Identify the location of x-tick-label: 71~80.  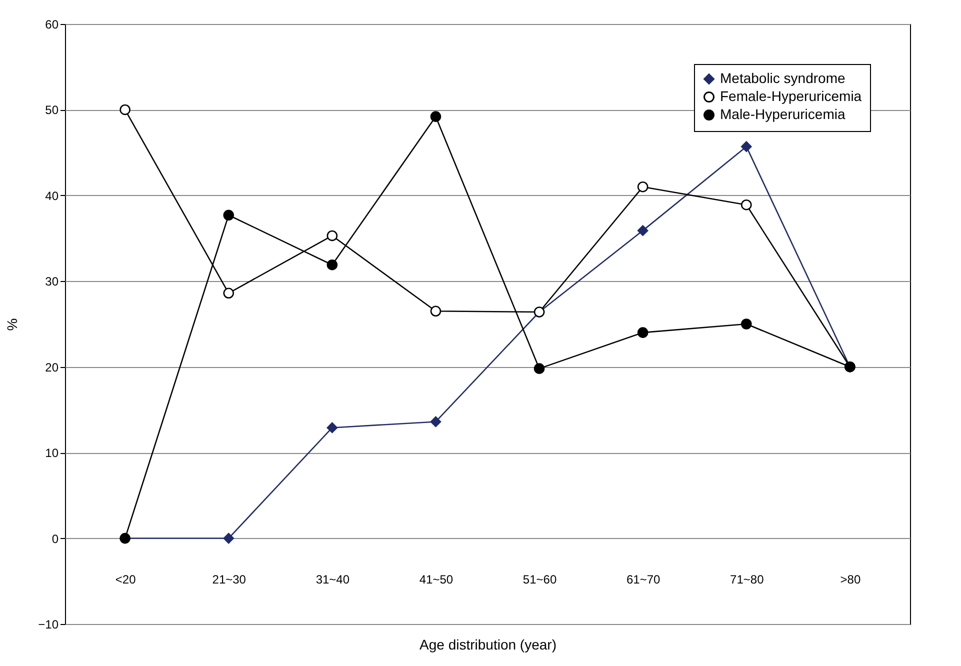
(747, 579).